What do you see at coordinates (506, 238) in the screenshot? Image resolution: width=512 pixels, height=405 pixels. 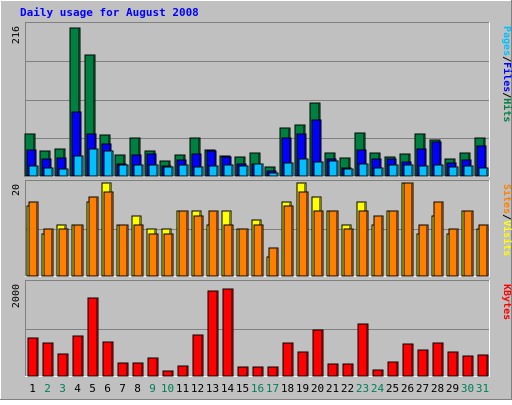 I see `legend-visits: Visits` at bounding box center [506, 238].